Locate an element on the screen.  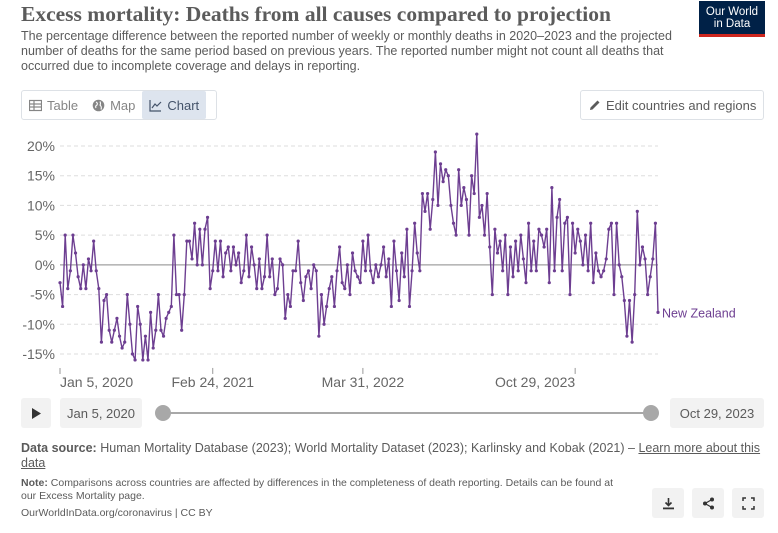
series-label: New Zealand is located at coordinates (699, 313).